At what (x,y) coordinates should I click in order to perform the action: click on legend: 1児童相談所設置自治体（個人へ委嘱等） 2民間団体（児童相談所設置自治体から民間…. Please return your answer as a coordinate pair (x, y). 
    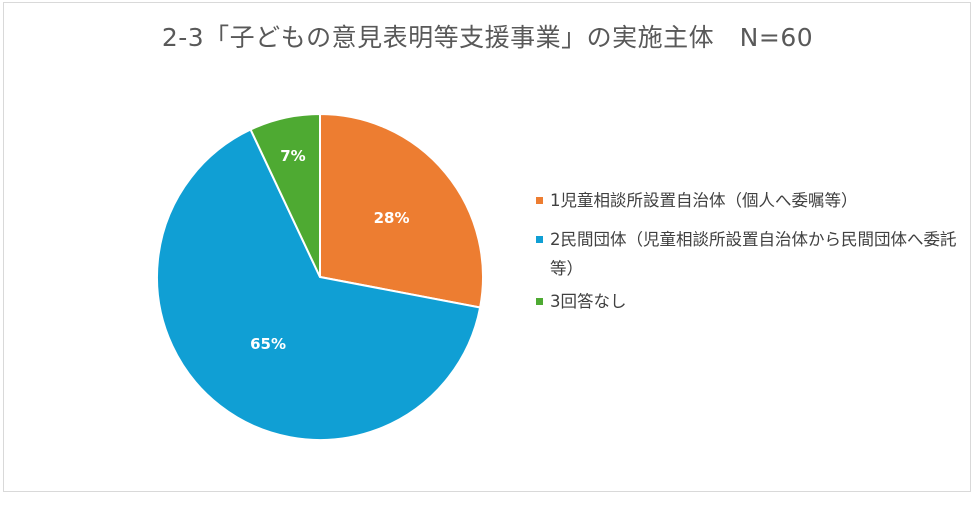
    Looking at the image, I should click on (753, 256).